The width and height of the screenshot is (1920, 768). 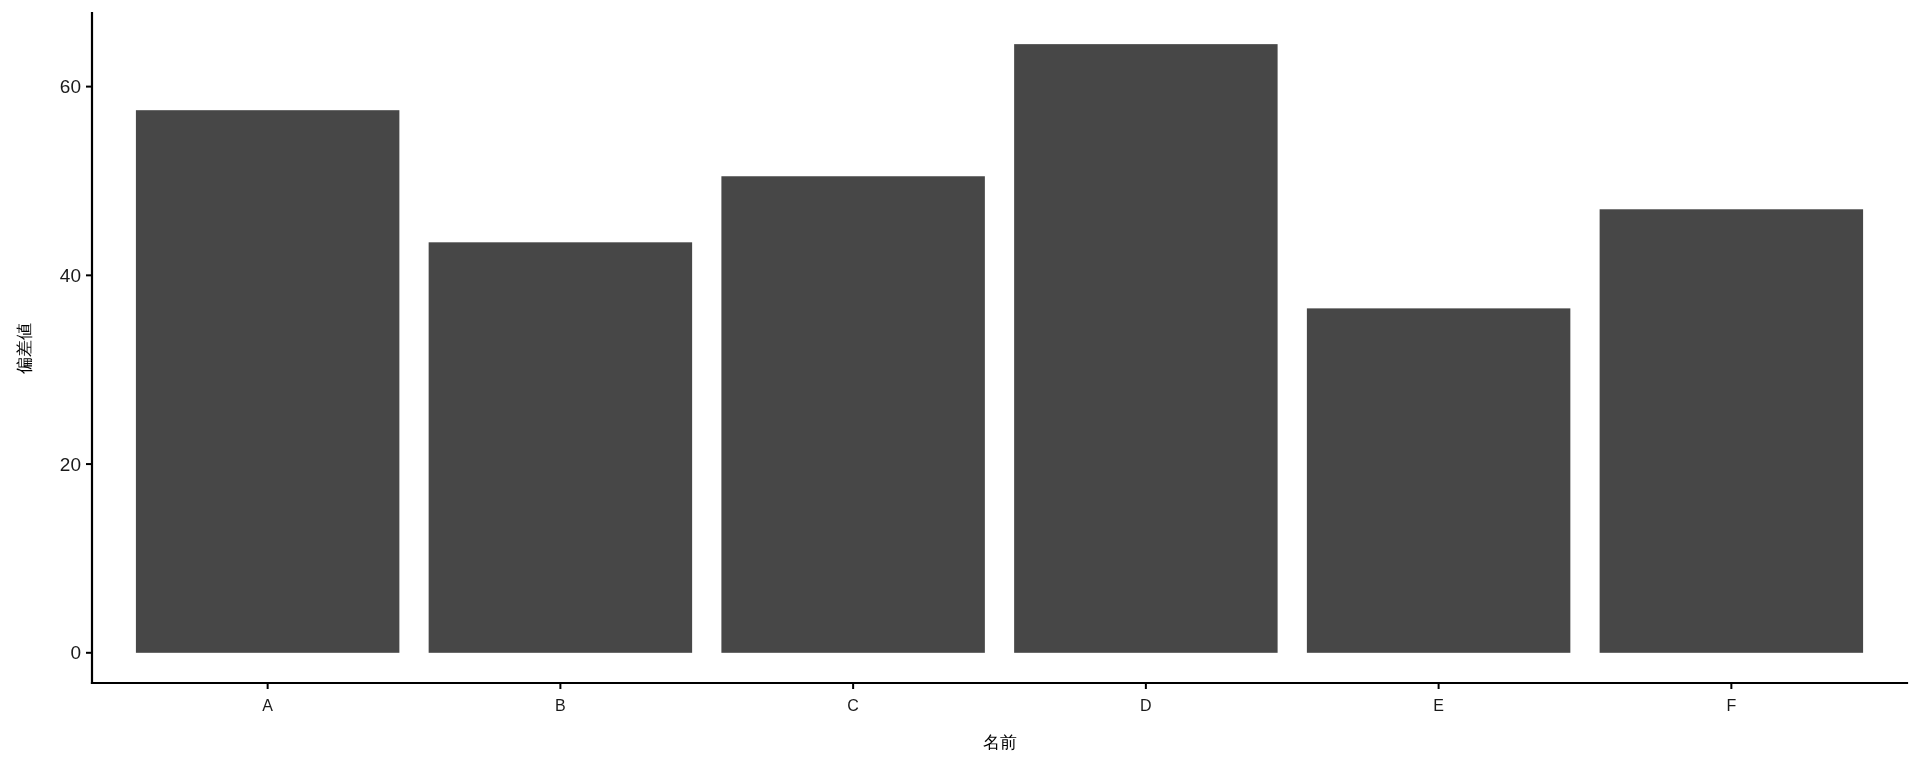 What do you see at coordinates (75, 653) in the screenshot?
I see `y-tick-label: 0` at bounding box center [75, 653].